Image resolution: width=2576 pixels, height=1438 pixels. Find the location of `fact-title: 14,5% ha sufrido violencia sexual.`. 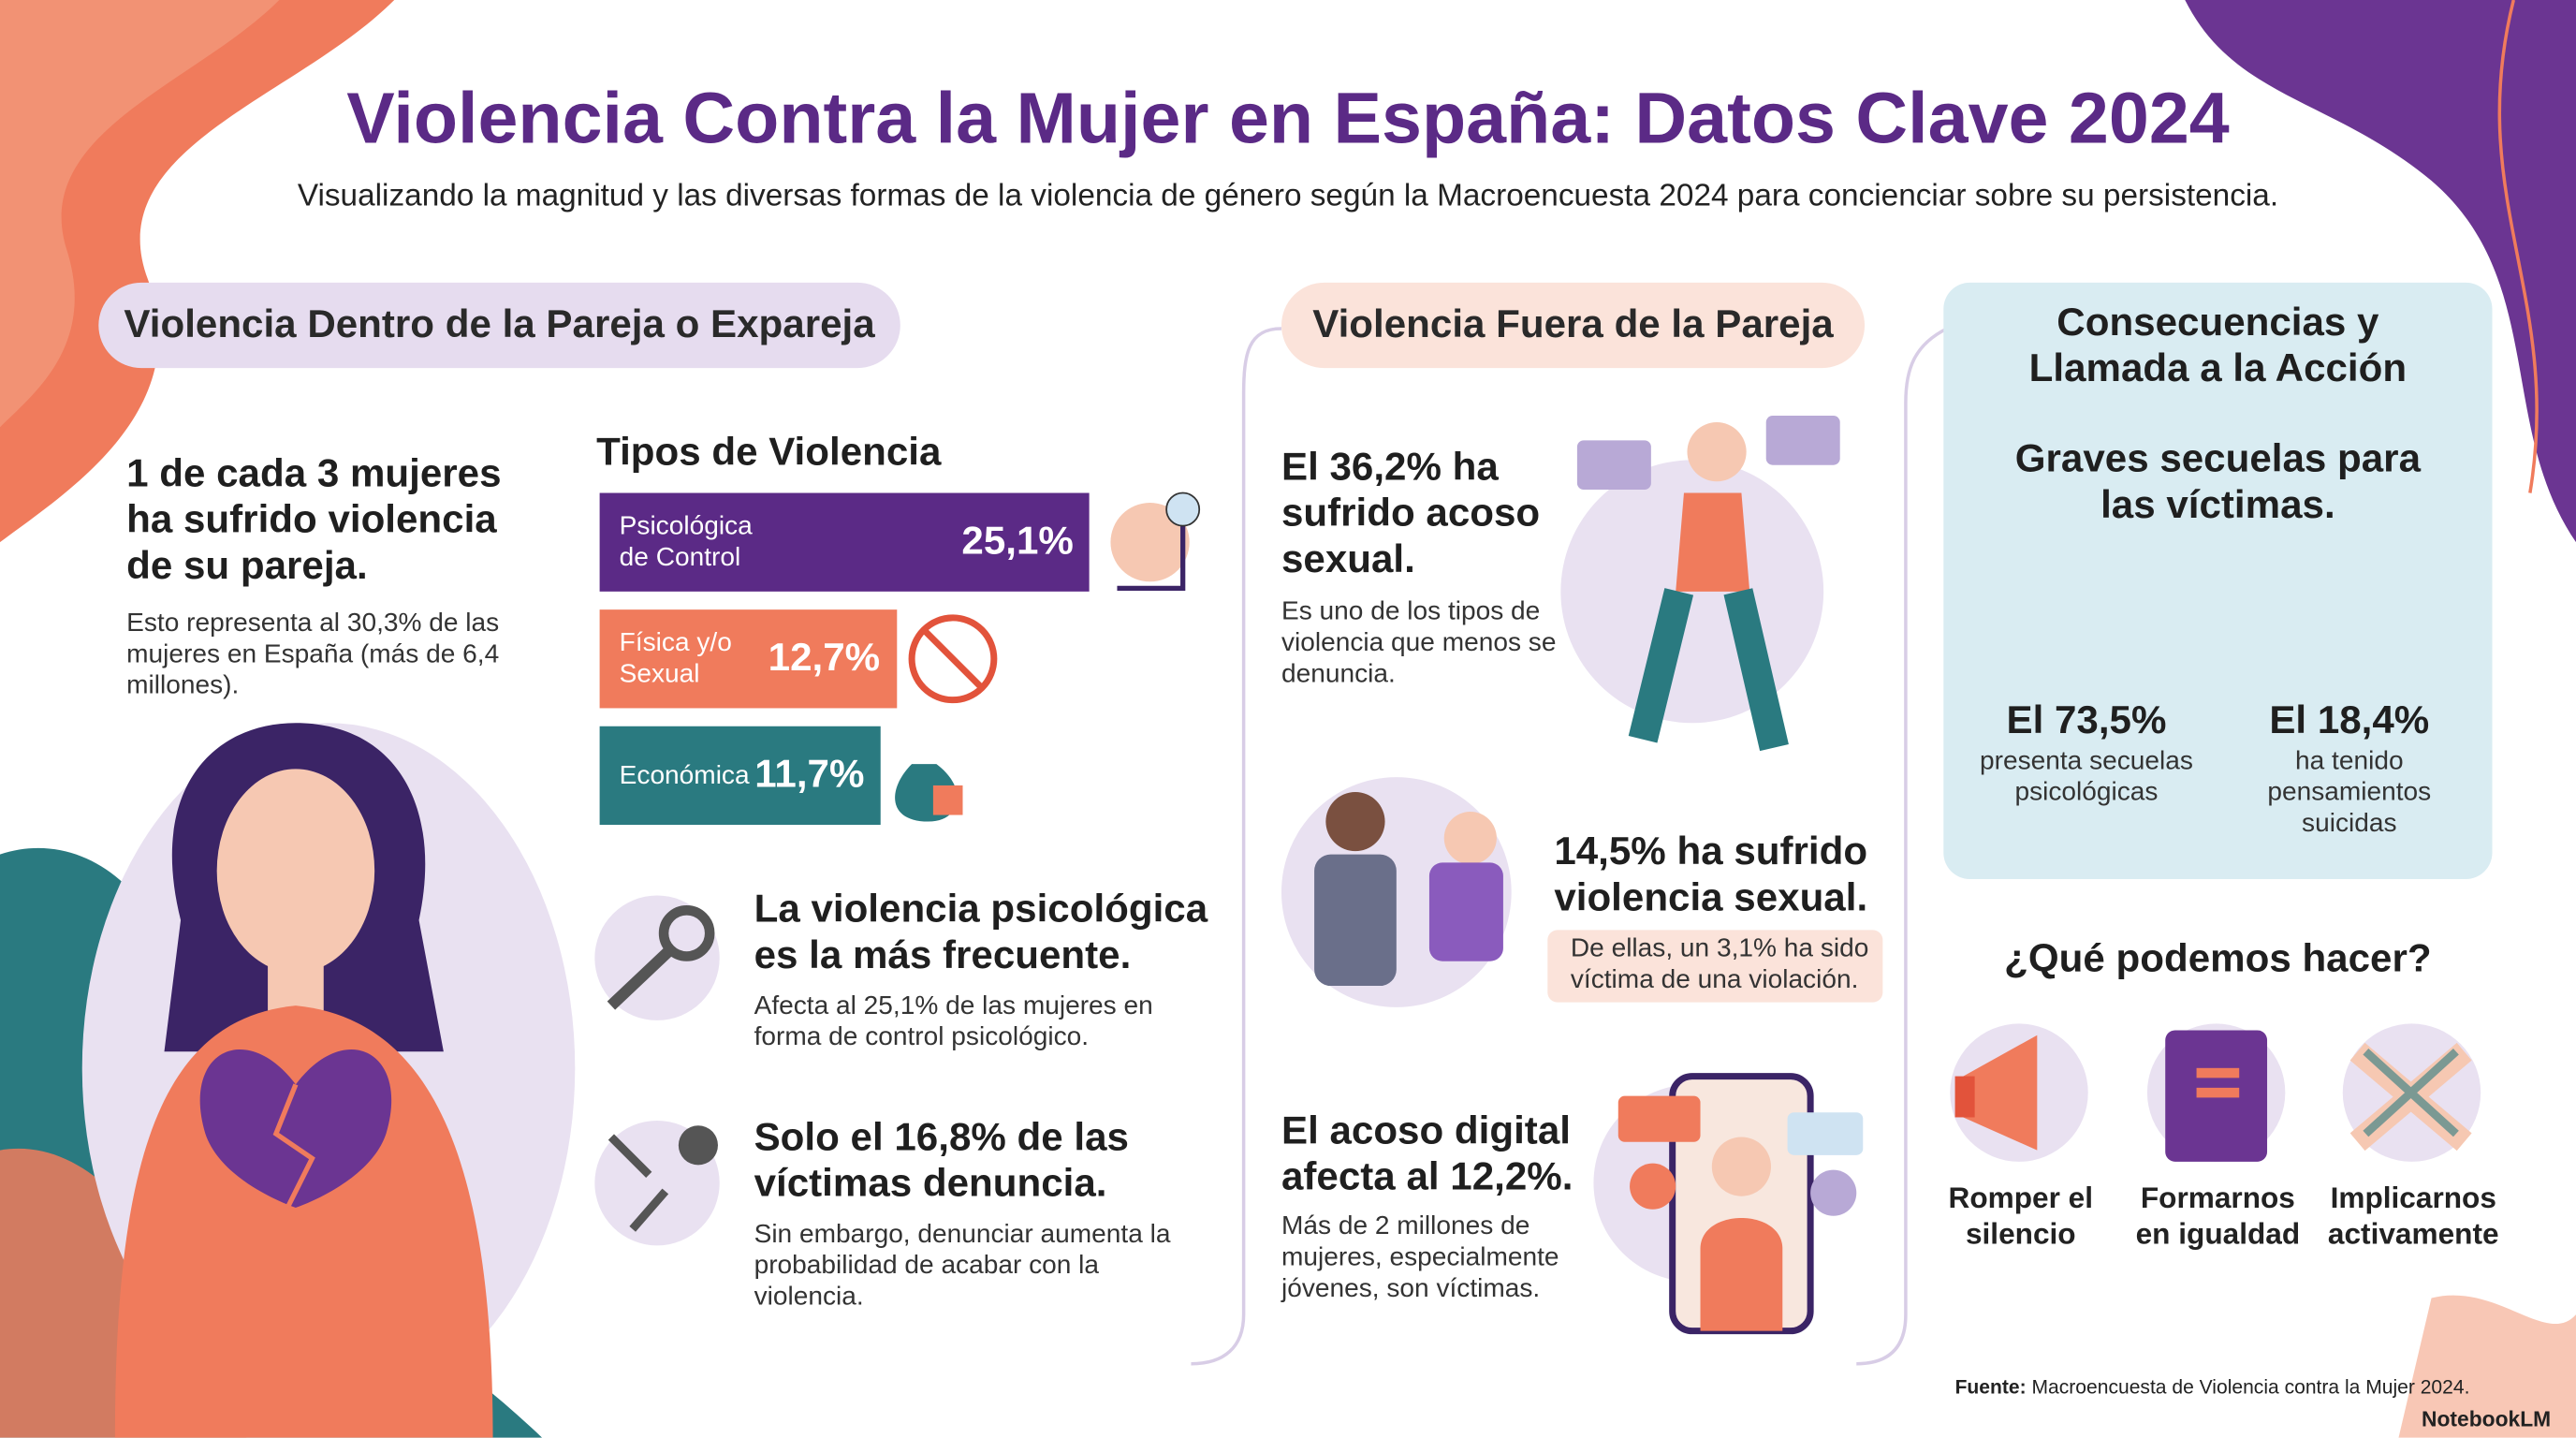

fact-title: 14,5% ha sufrido violencia sexual. is located at coordinates (1711, 874).